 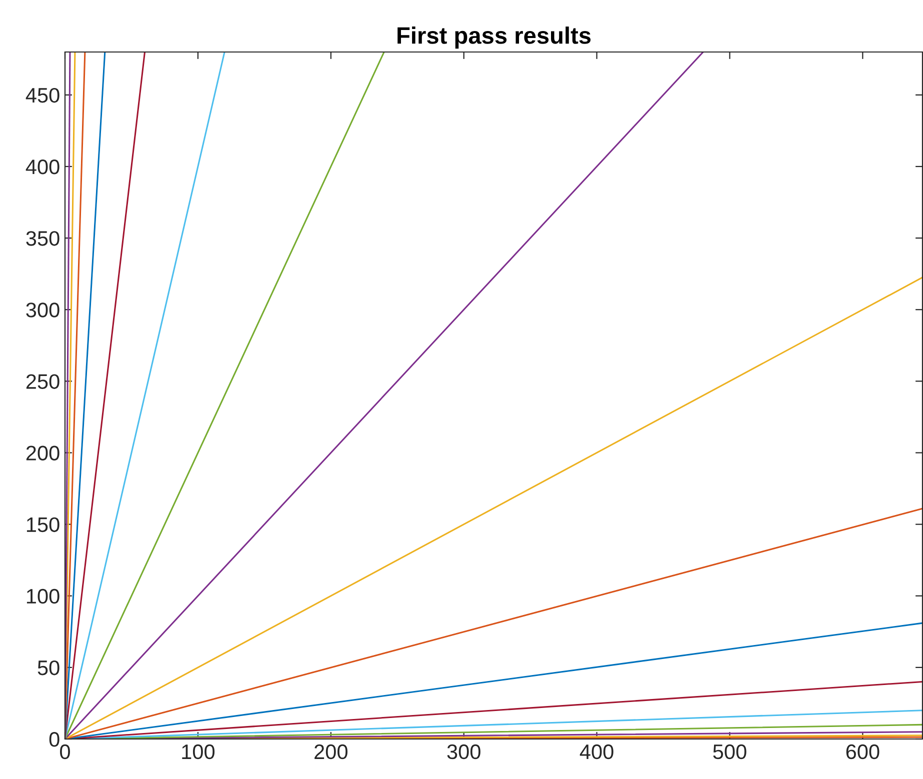 What do you see at coordinates (43, 596) in the screenshot?
I see `y-tick-label: 100` at bounding box center [43, 596].